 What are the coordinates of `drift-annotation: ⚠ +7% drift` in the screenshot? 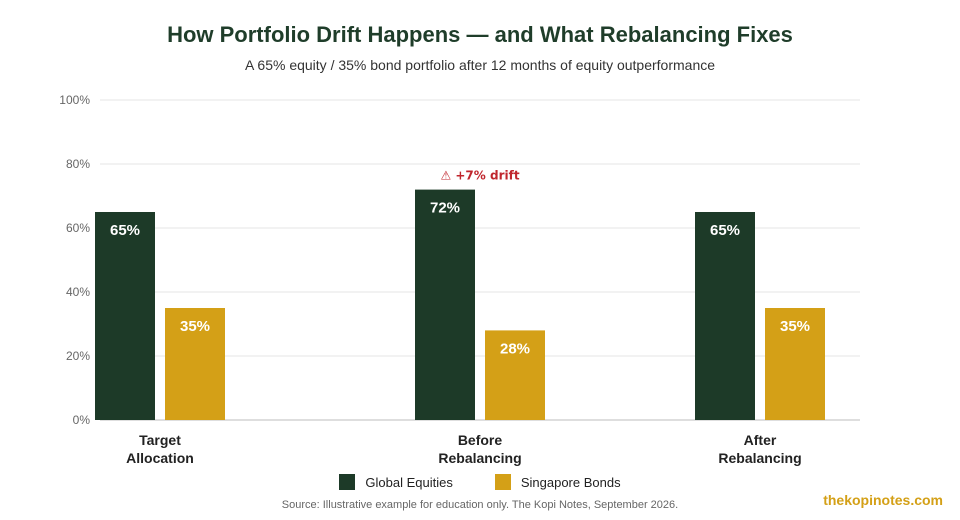 It's located at (479, 176).